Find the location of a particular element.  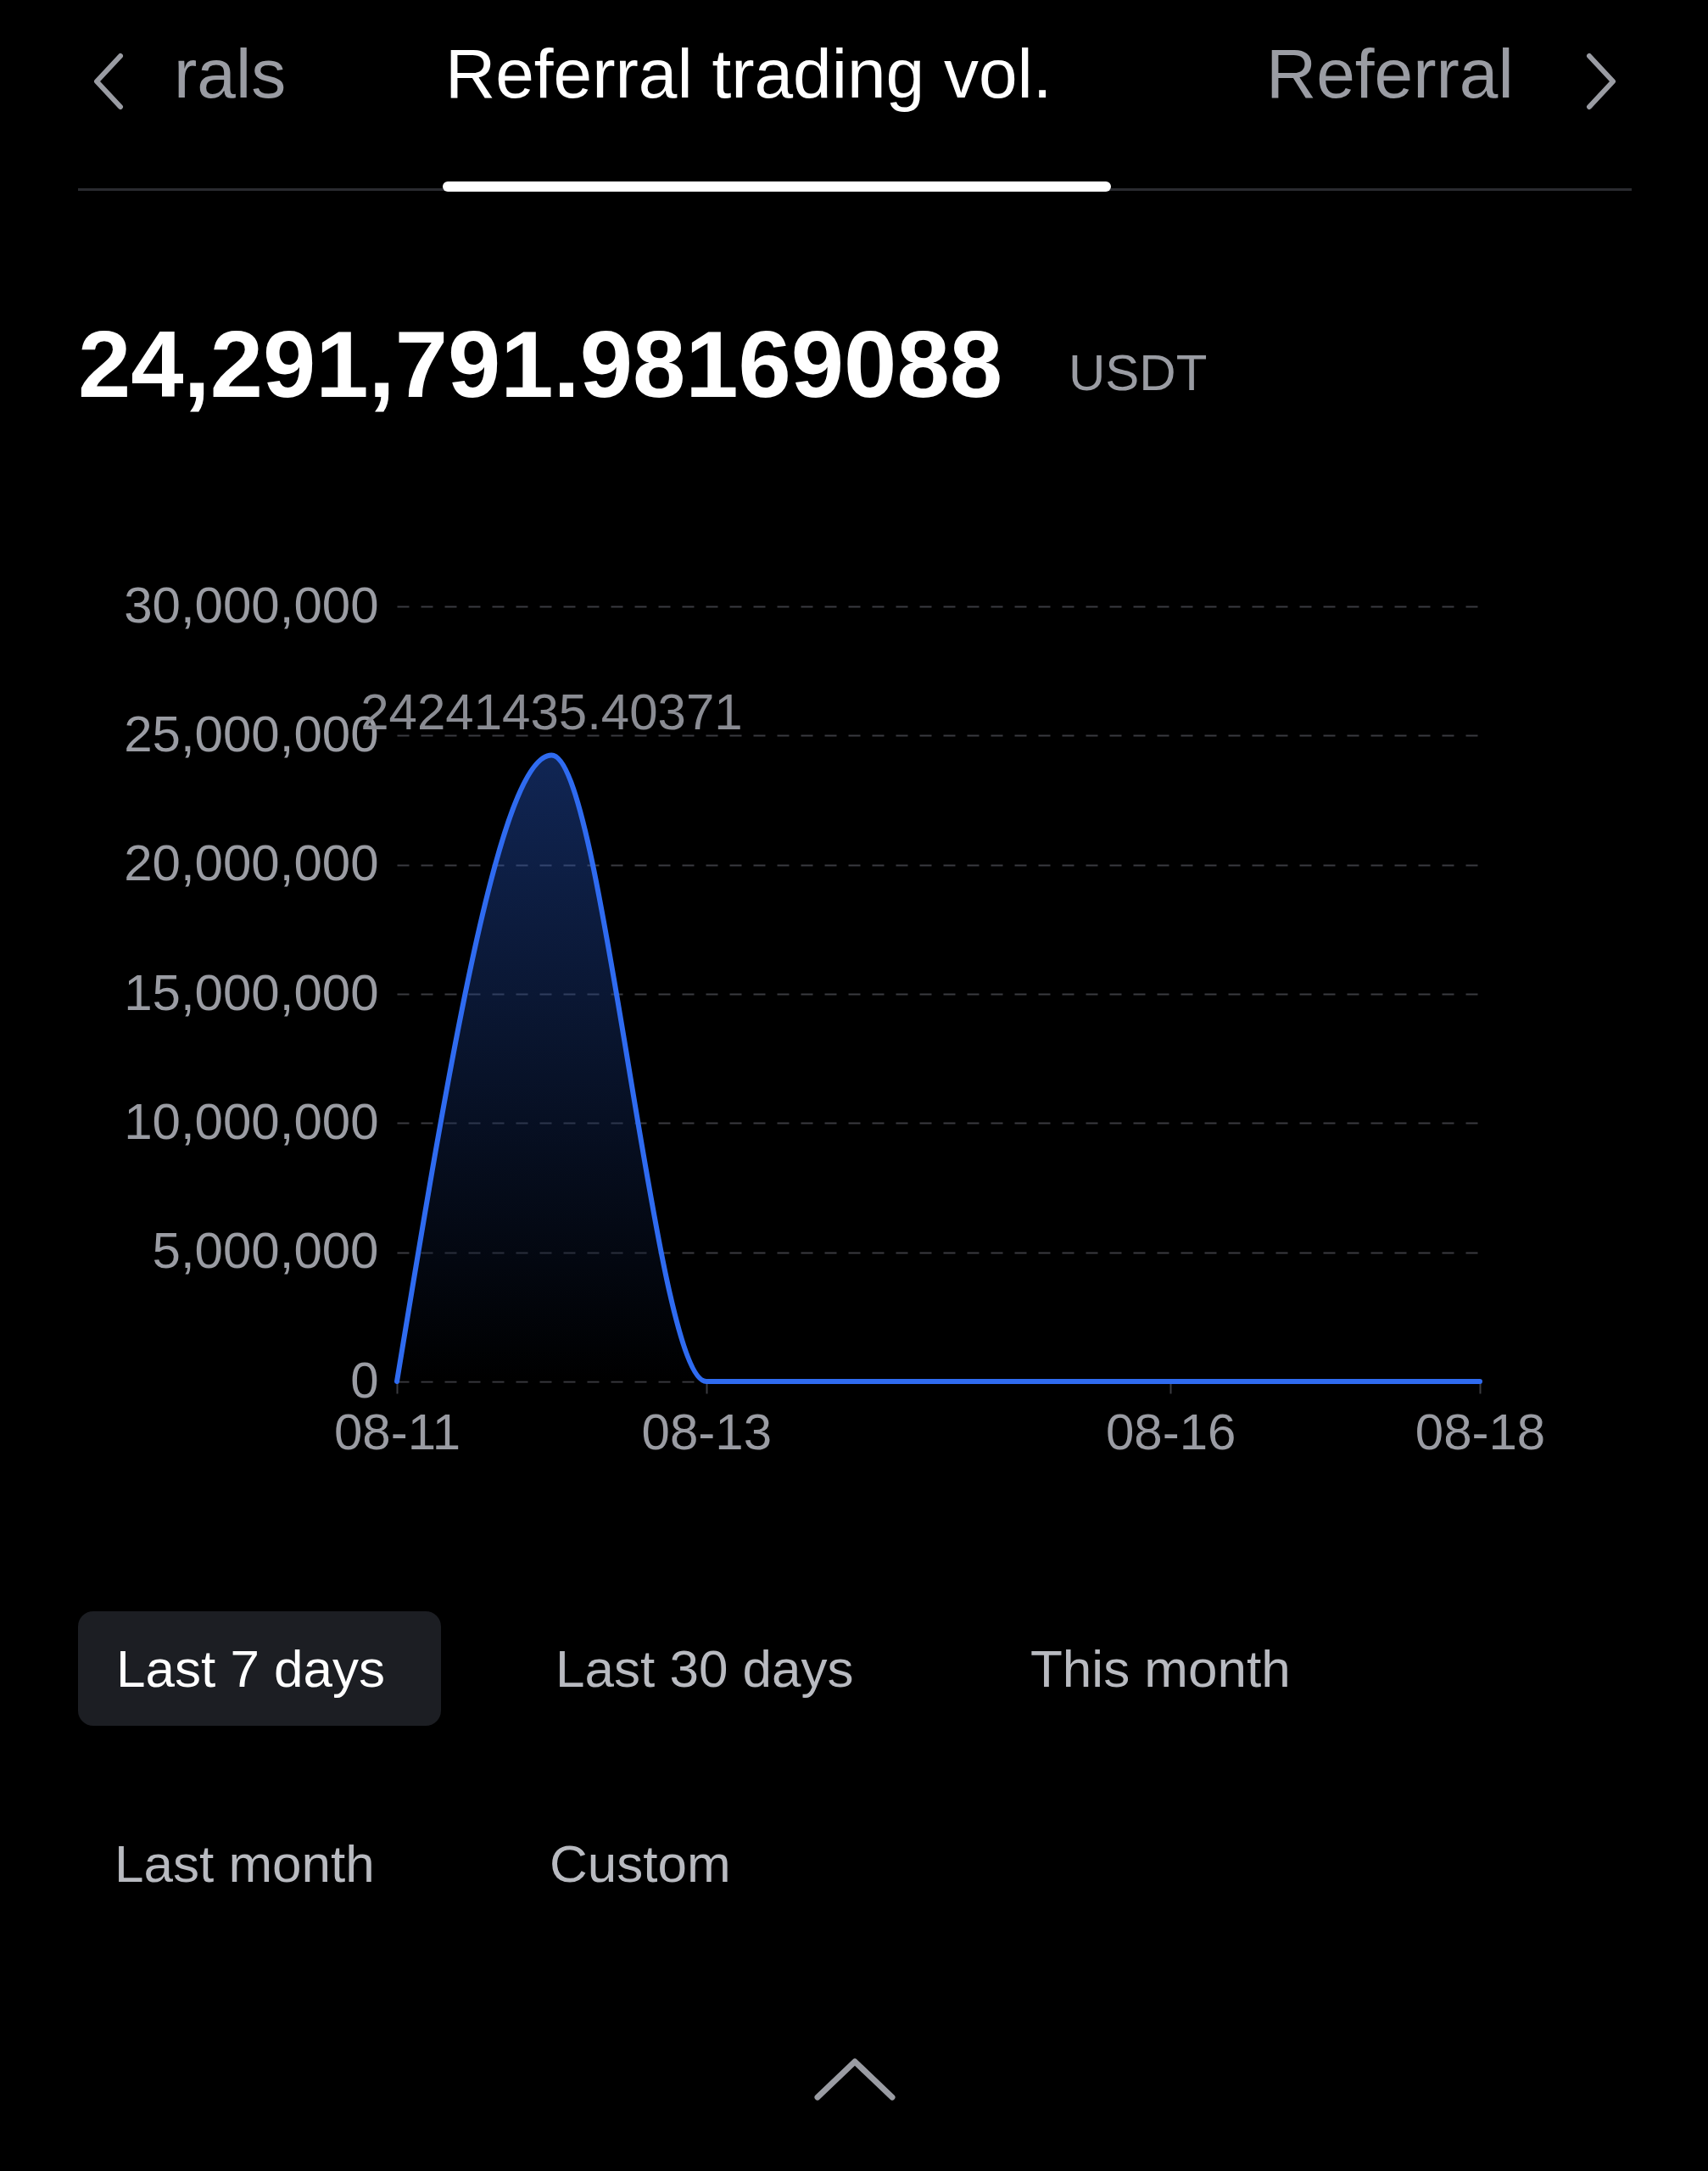

y-tick-label: 15,000,000 is located at coordinates (252, 992).